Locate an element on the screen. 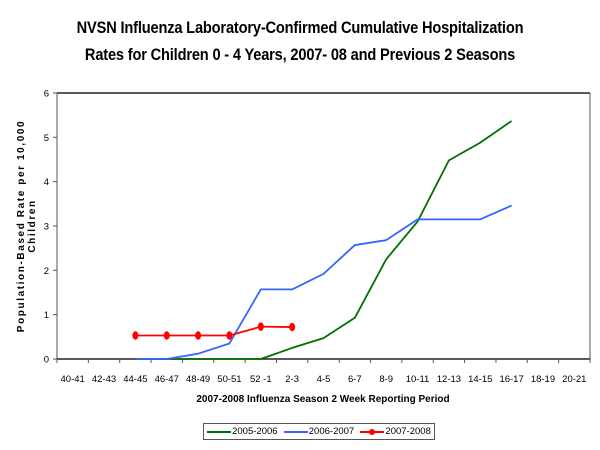 The width and height of the screenshot is (600, 450). x-tick-label: 16-17 is located at coordinates (511, 379).